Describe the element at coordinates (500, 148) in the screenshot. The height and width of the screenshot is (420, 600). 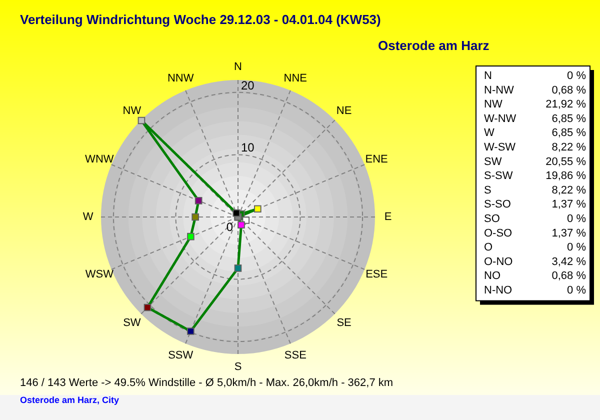
I see `text: W-SW` at that location.